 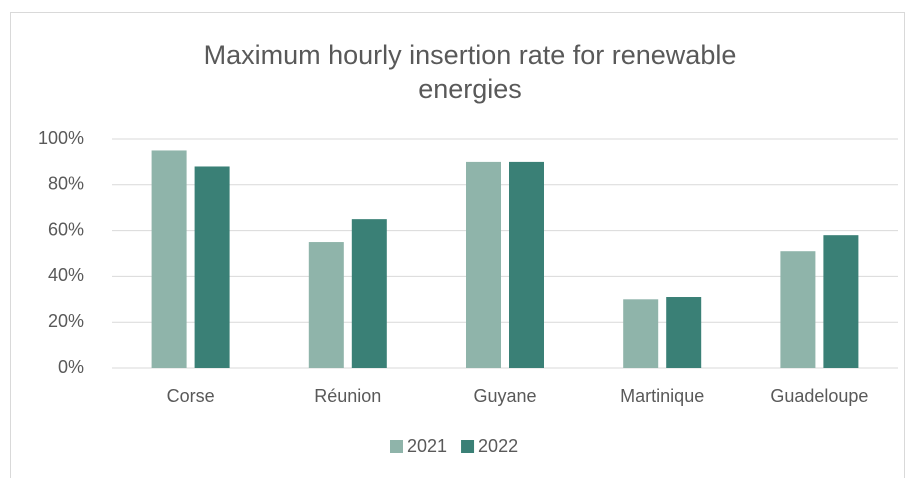 I want to click on legend-label: 2021, so click(x=427, y=446).